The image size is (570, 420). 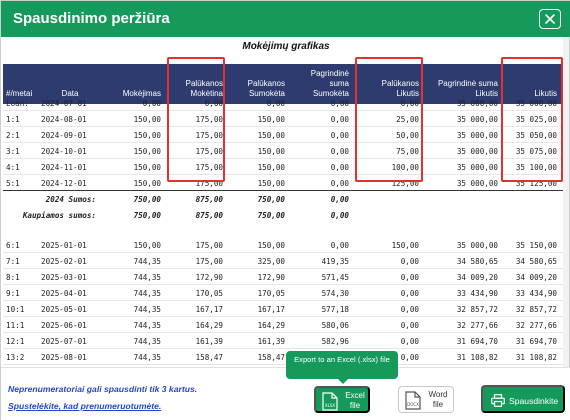 I want to click on table-cell: 2025-06-01, so click(x=64, y=325).